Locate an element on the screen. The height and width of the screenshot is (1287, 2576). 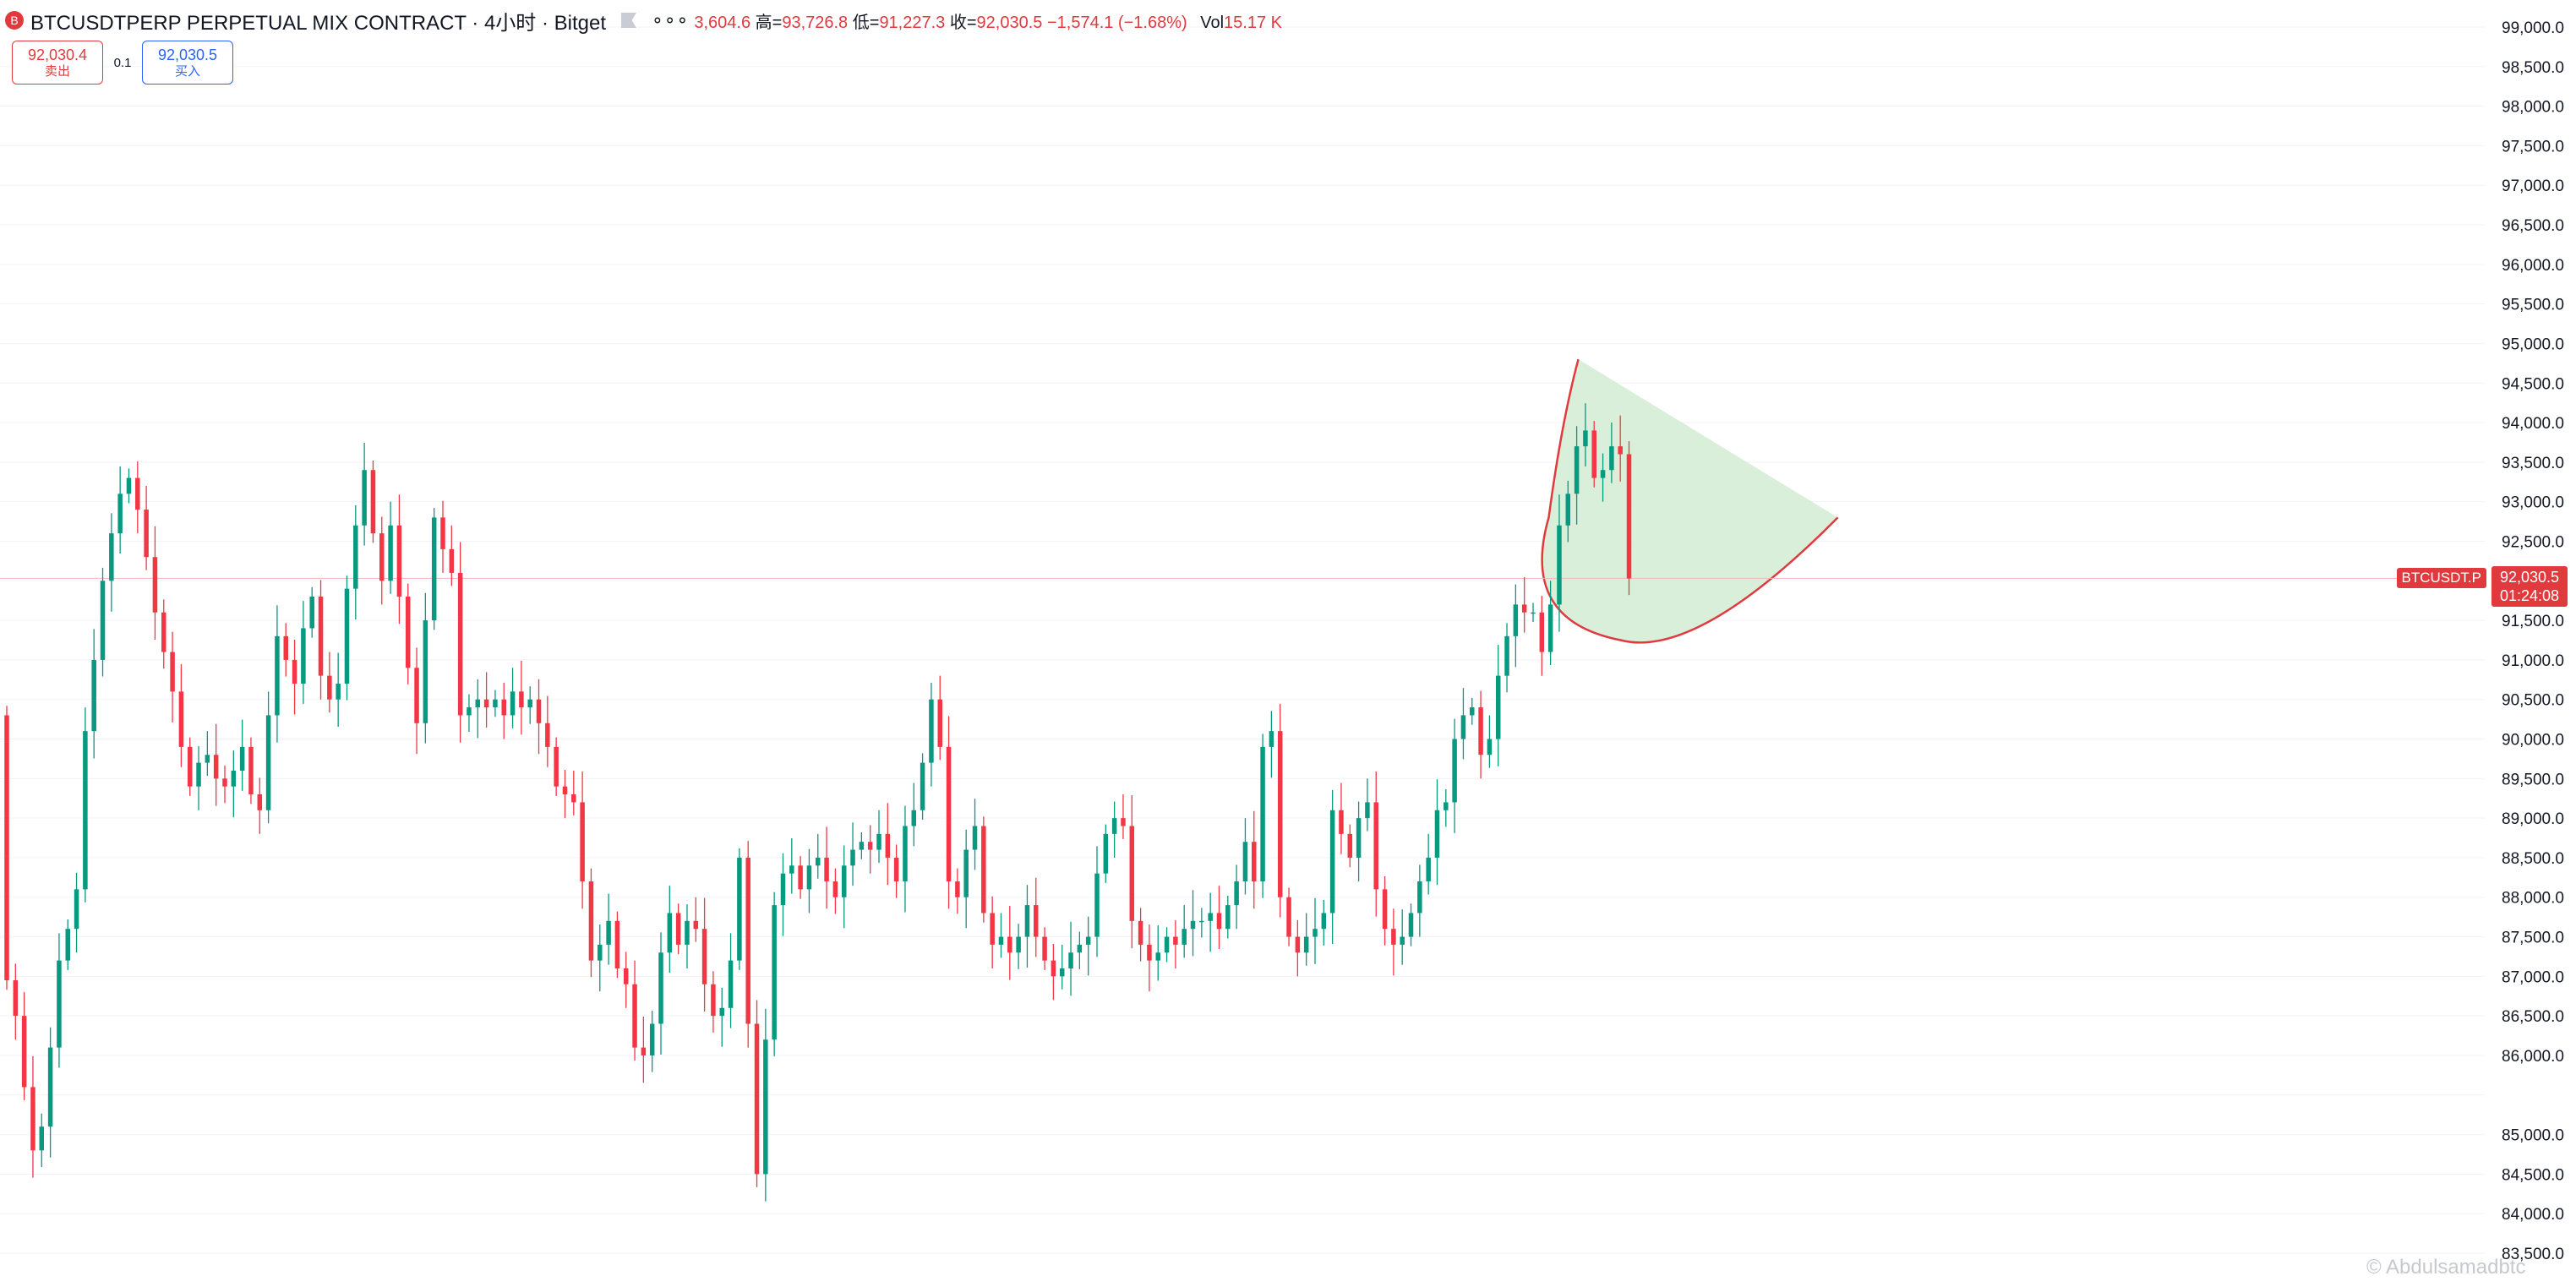
more-options-icon: ∘∘∘ is located at coordinates (671, 19).